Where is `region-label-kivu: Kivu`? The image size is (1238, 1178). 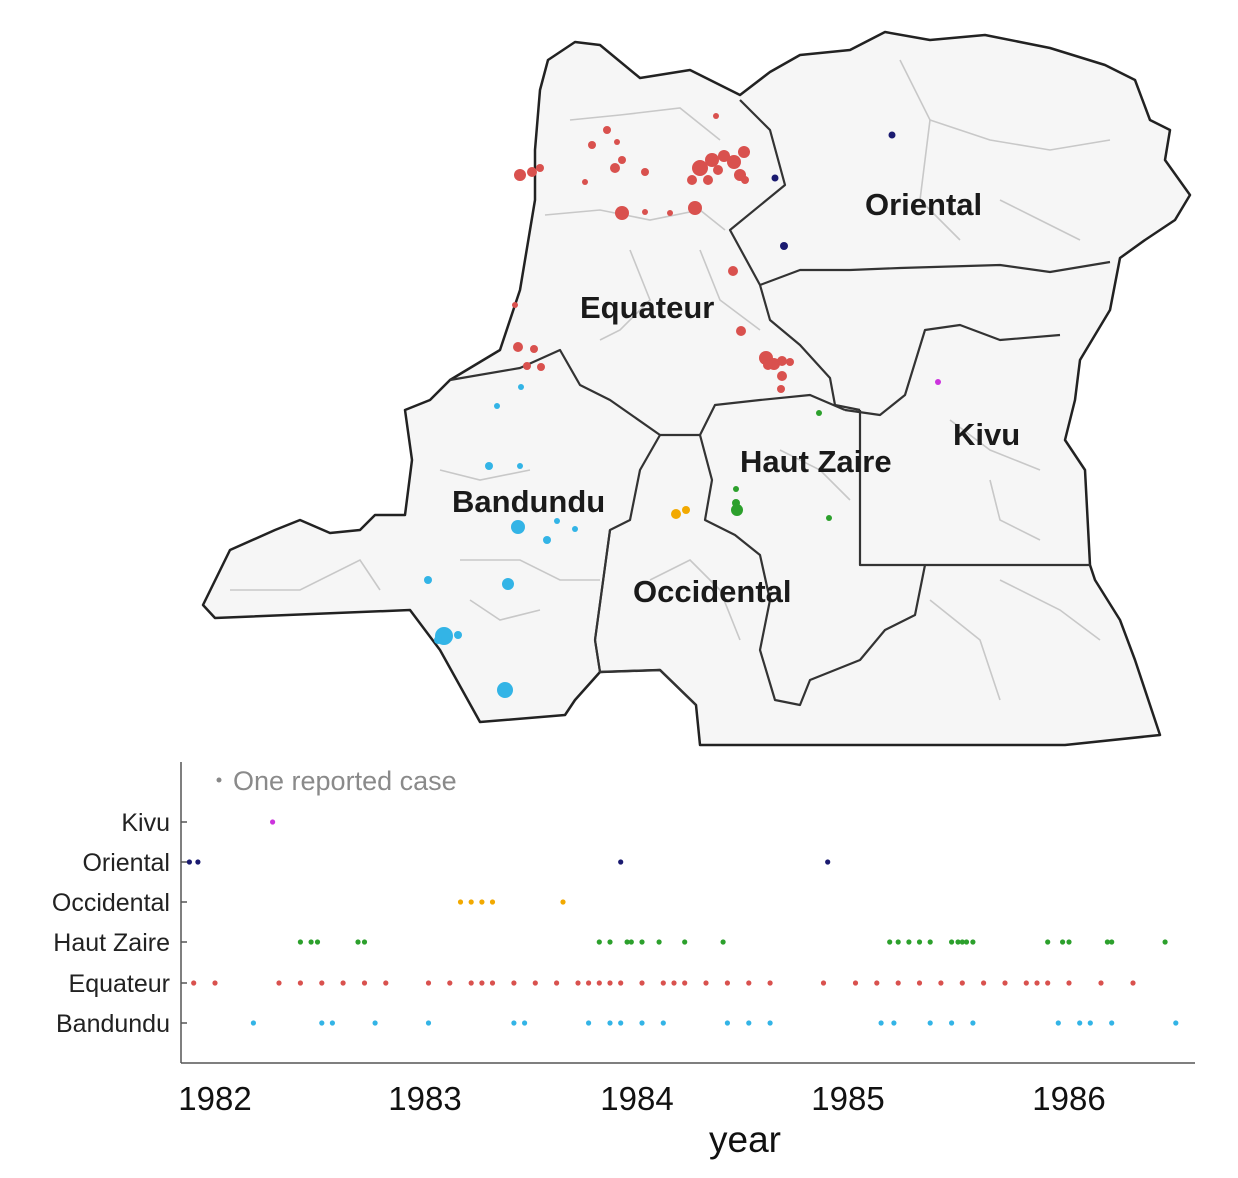 region-label-kivu: Kivu is located at coordinates (986, 434).